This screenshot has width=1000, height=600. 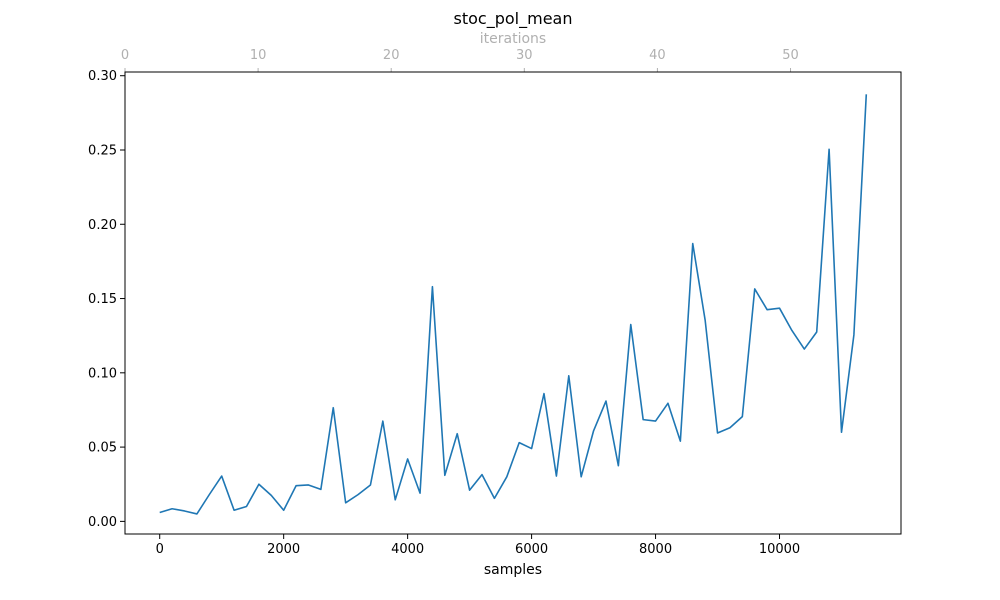 What do you see at coordinates (524, 55) in the screenshot?
I see `top-x-tick-label: 30` at bounding box center [524, 55].